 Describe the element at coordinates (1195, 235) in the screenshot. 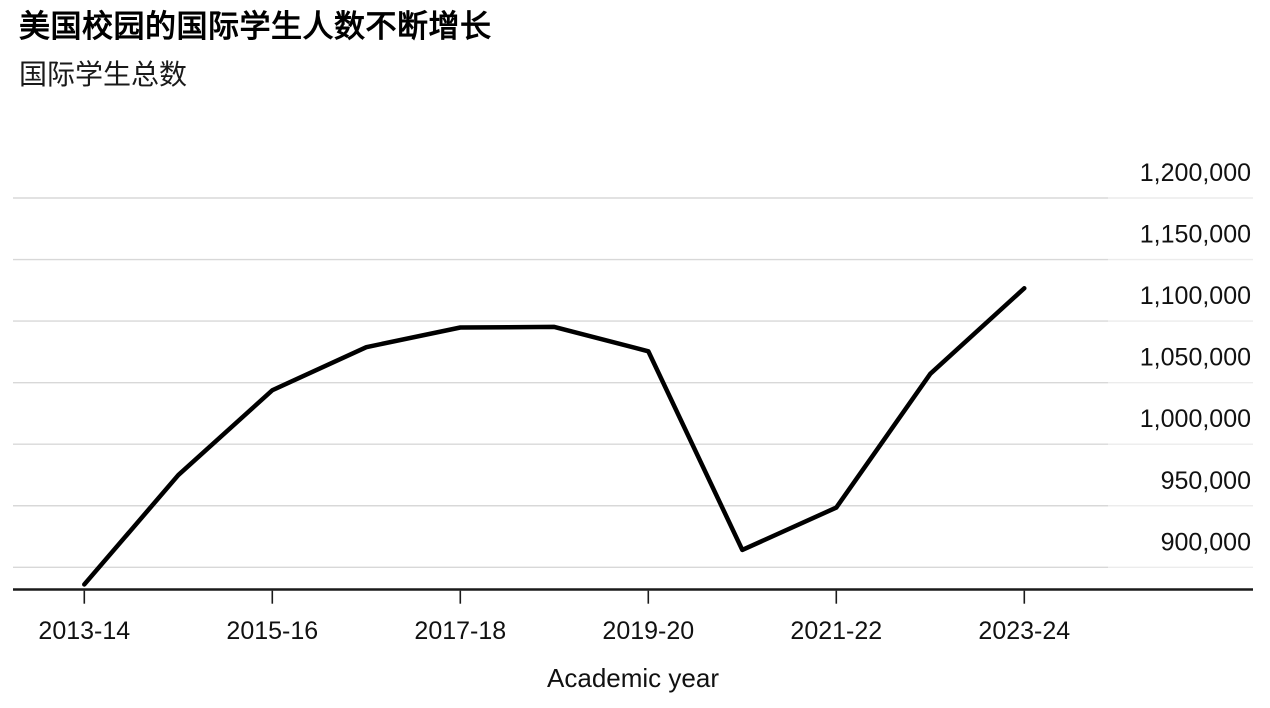

I see `y-axis-tick-label: 1,150,000` at that location.